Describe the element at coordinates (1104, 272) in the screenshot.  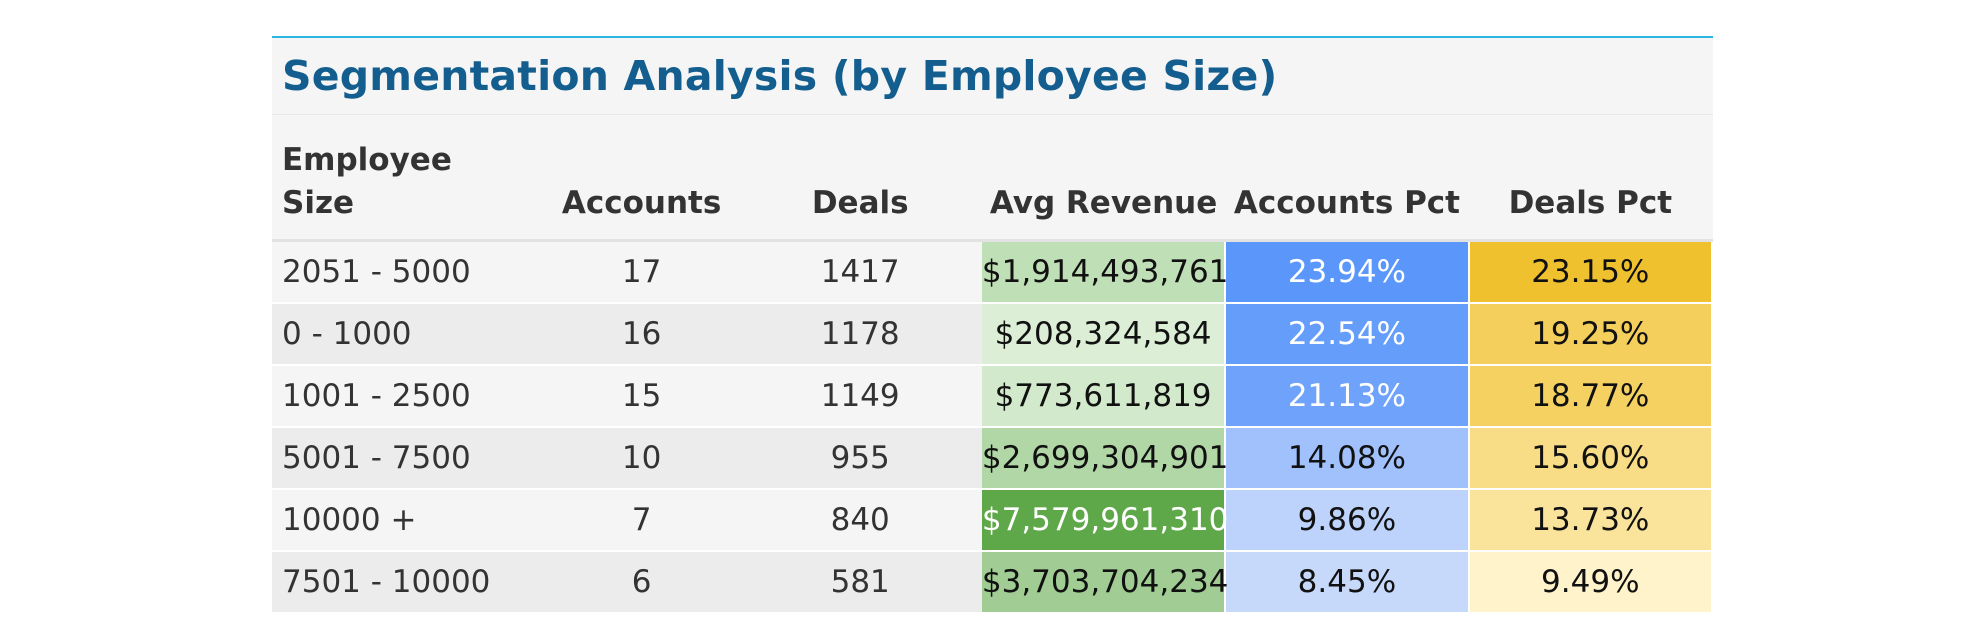
I see `cell-avg-revenue: $1,914,493,761` at that location.